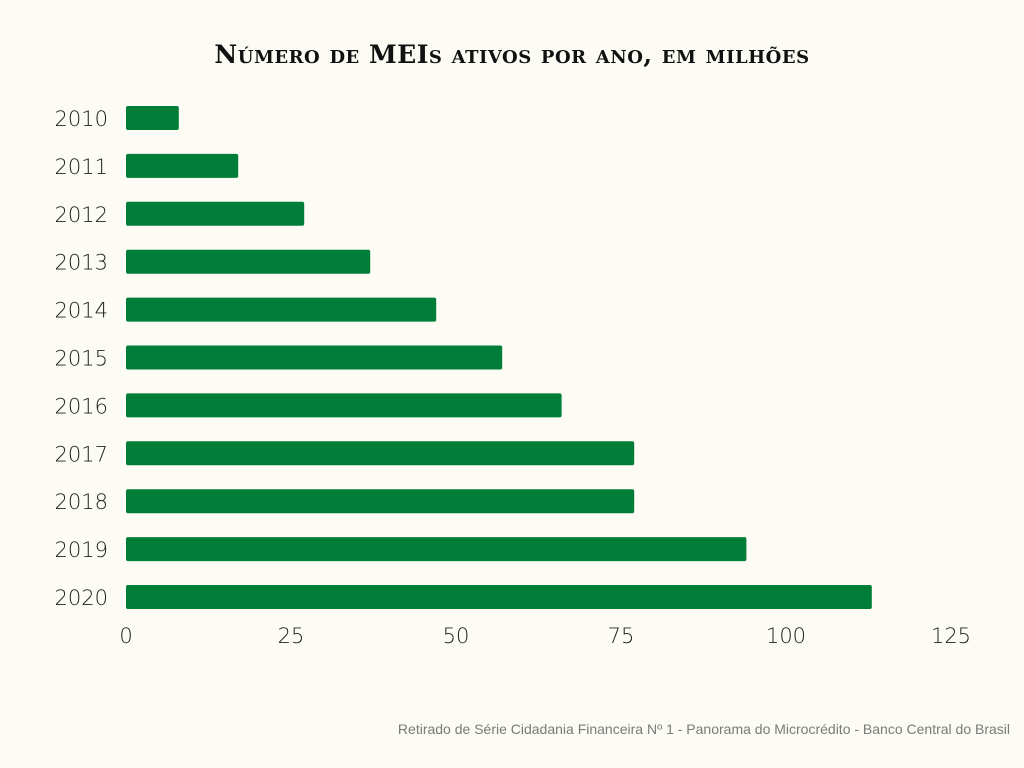 The width and height of the screenshot is (1024, 768). I want to click on x-tick-label: 25, so click(291, 636).